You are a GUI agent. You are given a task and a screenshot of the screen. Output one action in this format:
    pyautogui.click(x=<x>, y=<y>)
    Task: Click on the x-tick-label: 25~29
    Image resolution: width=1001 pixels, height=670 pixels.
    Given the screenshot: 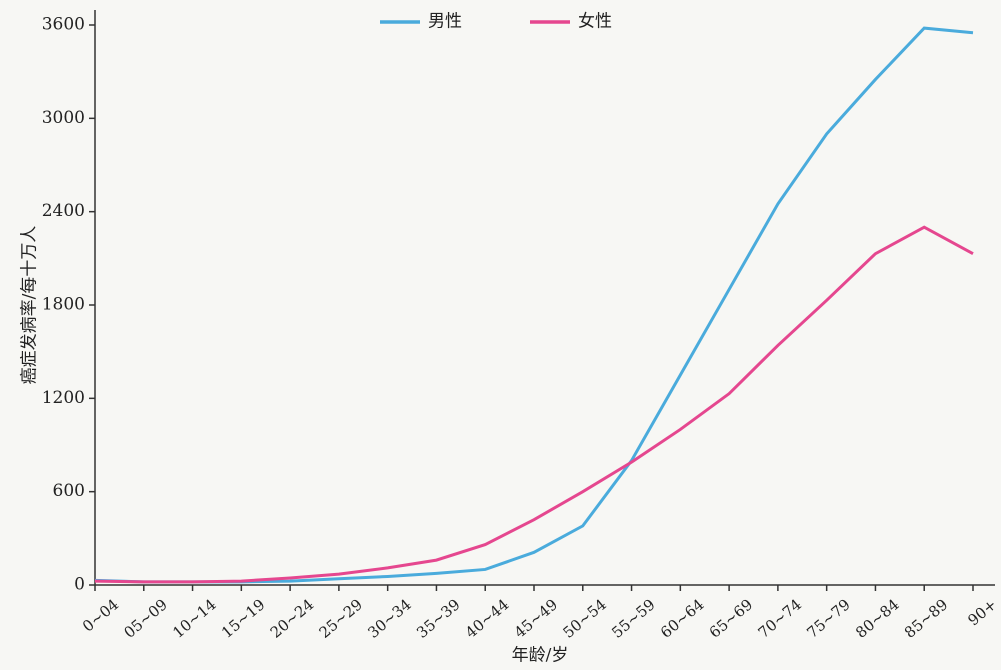 What is the action you would take?
    pyautogui.click(x=341, y=618)
    